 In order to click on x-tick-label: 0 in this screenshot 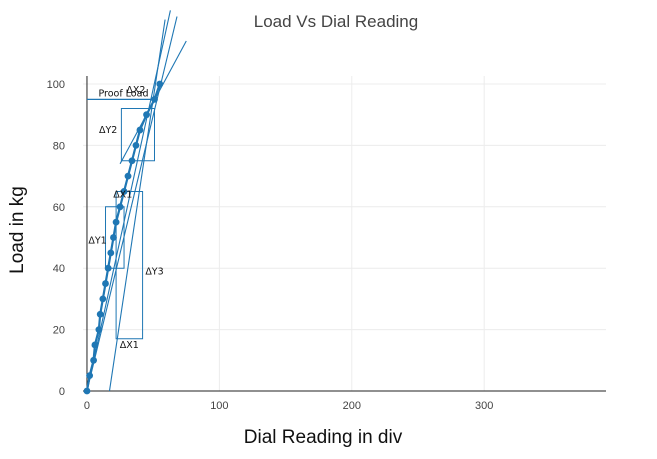, I will do `click(87, 406)`.